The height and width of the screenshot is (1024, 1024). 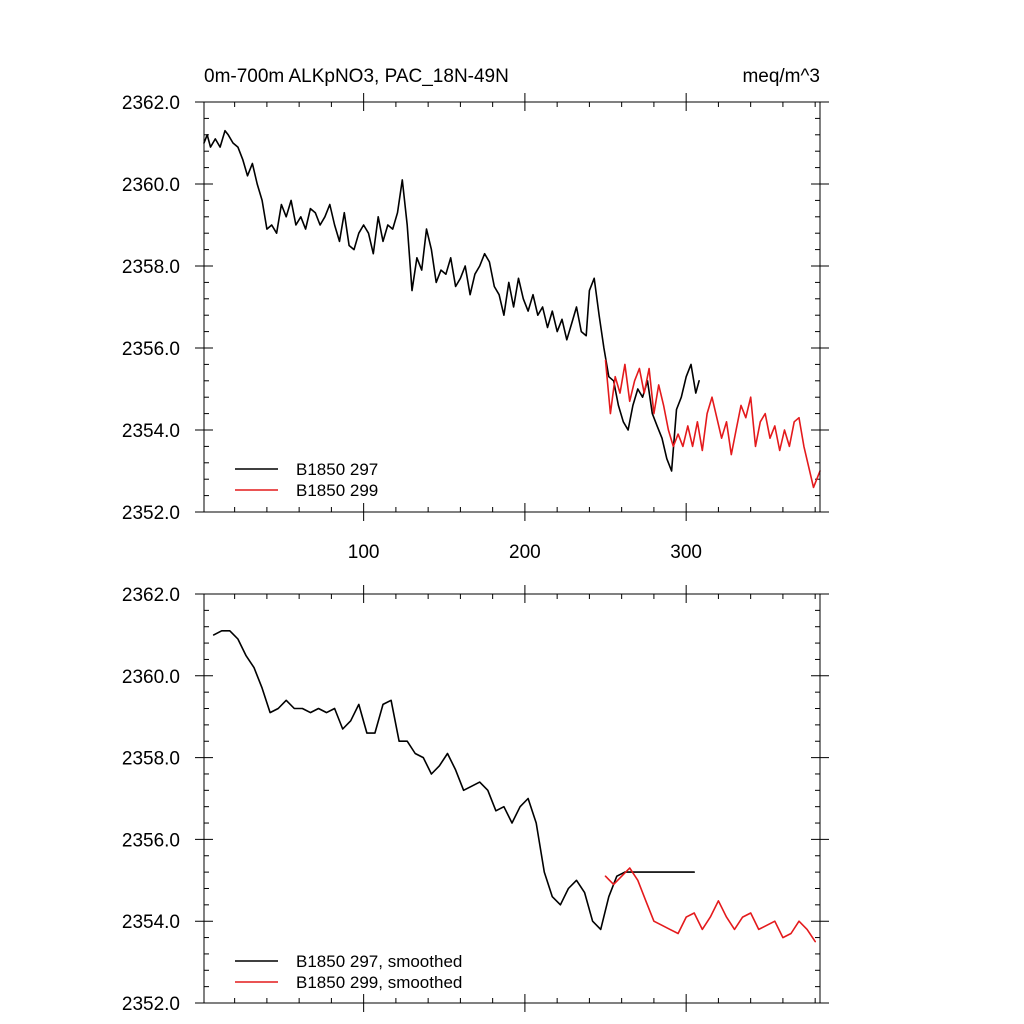 I want to click on x-tick-label: 200, so click(x=525, y=552).